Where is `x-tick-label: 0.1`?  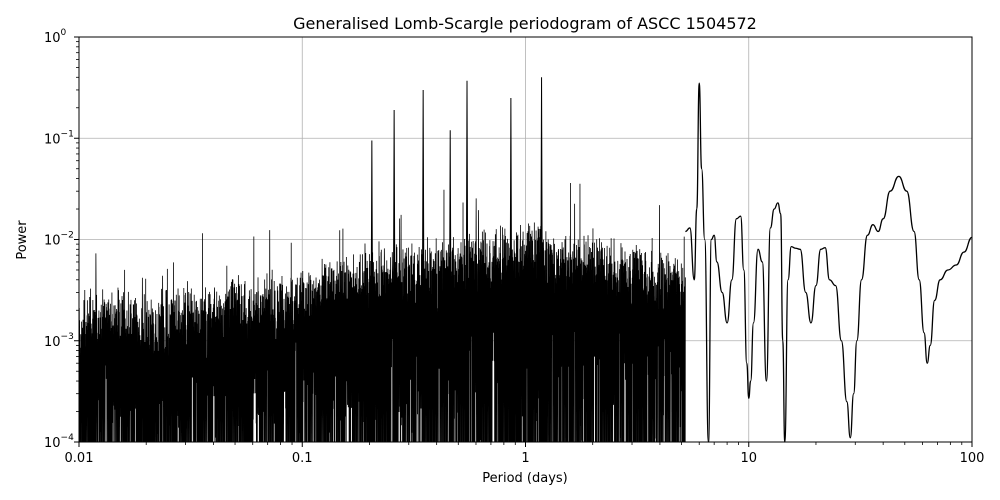
x-tick-label: 0.1 is located at coordinates (302, 458).